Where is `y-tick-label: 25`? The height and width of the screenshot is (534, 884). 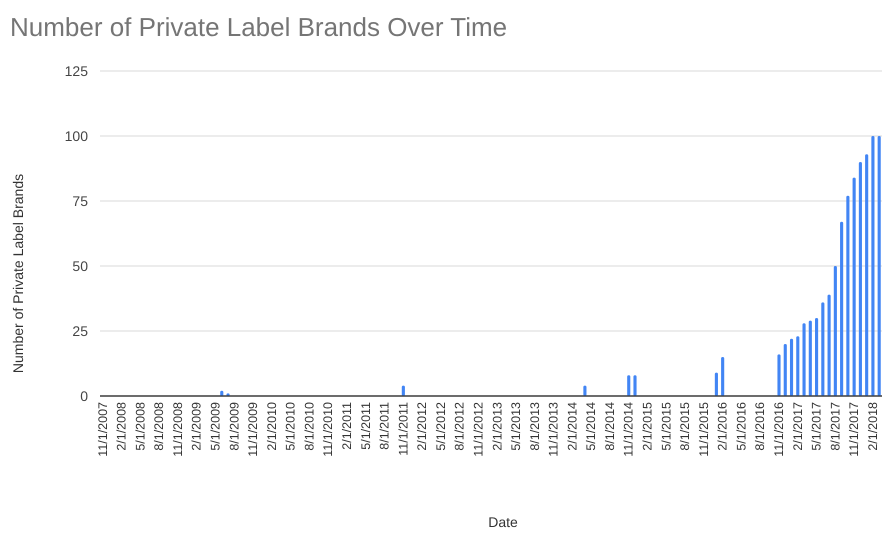 y-tick-label: 25 is located at coordinates (80, 330).